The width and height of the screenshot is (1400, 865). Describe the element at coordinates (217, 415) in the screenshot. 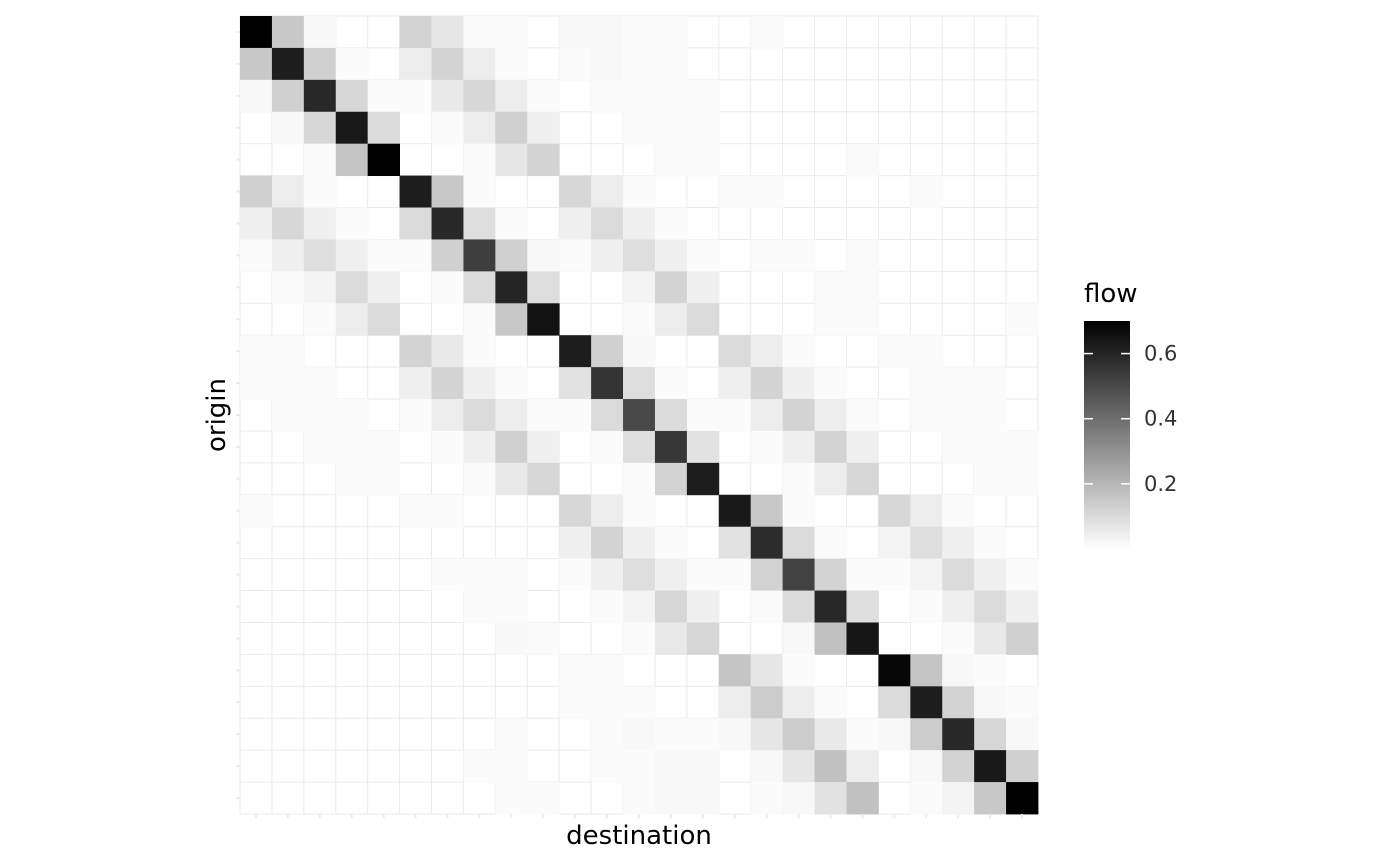

I see `y-axis-title: origin` at that location.